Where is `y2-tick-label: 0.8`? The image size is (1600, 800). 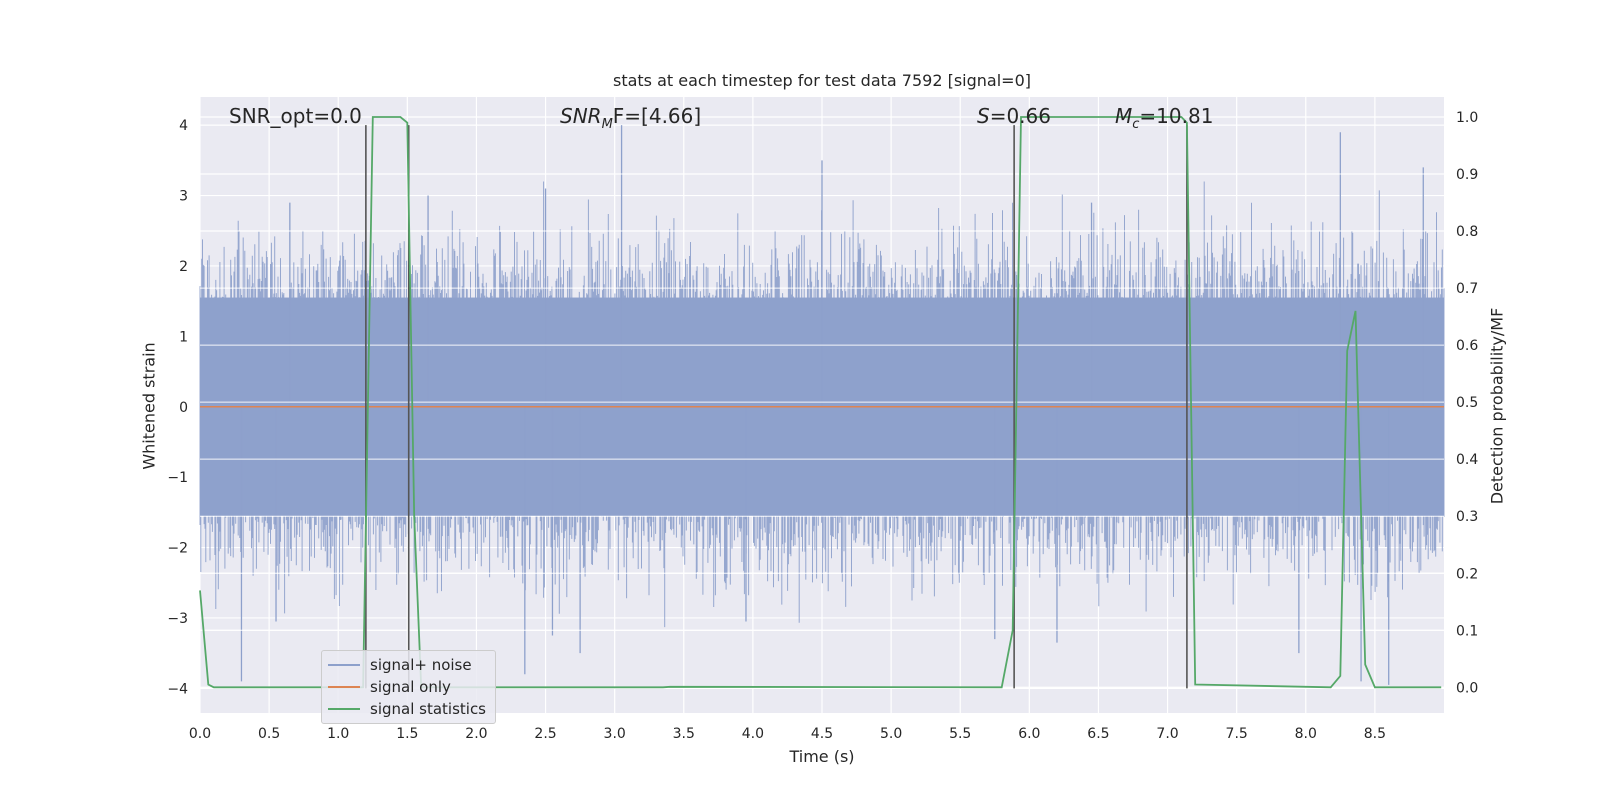 y2-tick-label: 0.8 is located at coordinates (1467, 232).